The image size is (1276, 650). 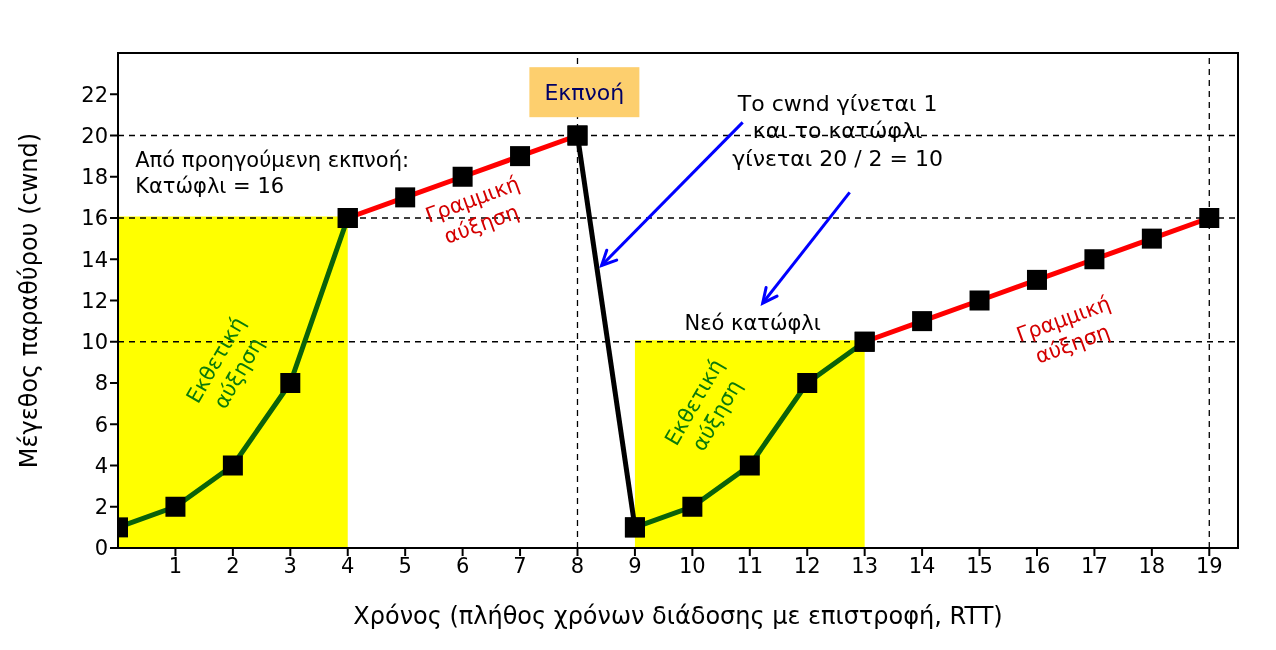 What do you see at coordinates (175, 565) in the screenshot?
I see `x-tick-label: 1` at bounding box center [175, 565].